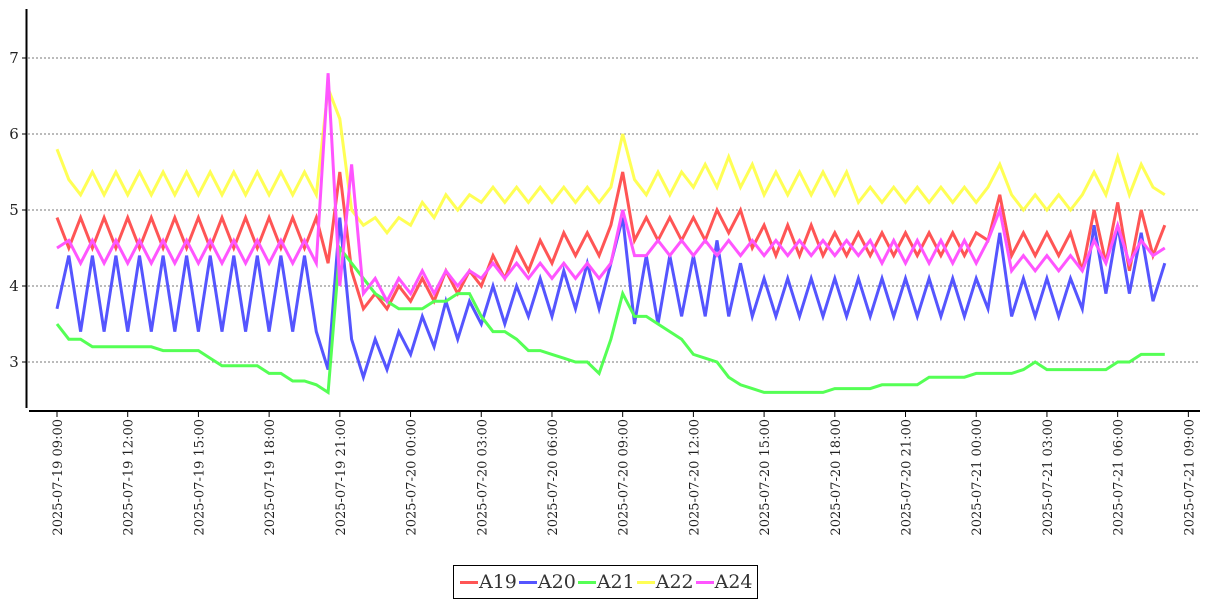 This screenshot has width=1207, height=600. Describe the element at coordinates (270, 477) in the screenshot. I see `x-tick-label: 2025-07-19 18:00` at that location.